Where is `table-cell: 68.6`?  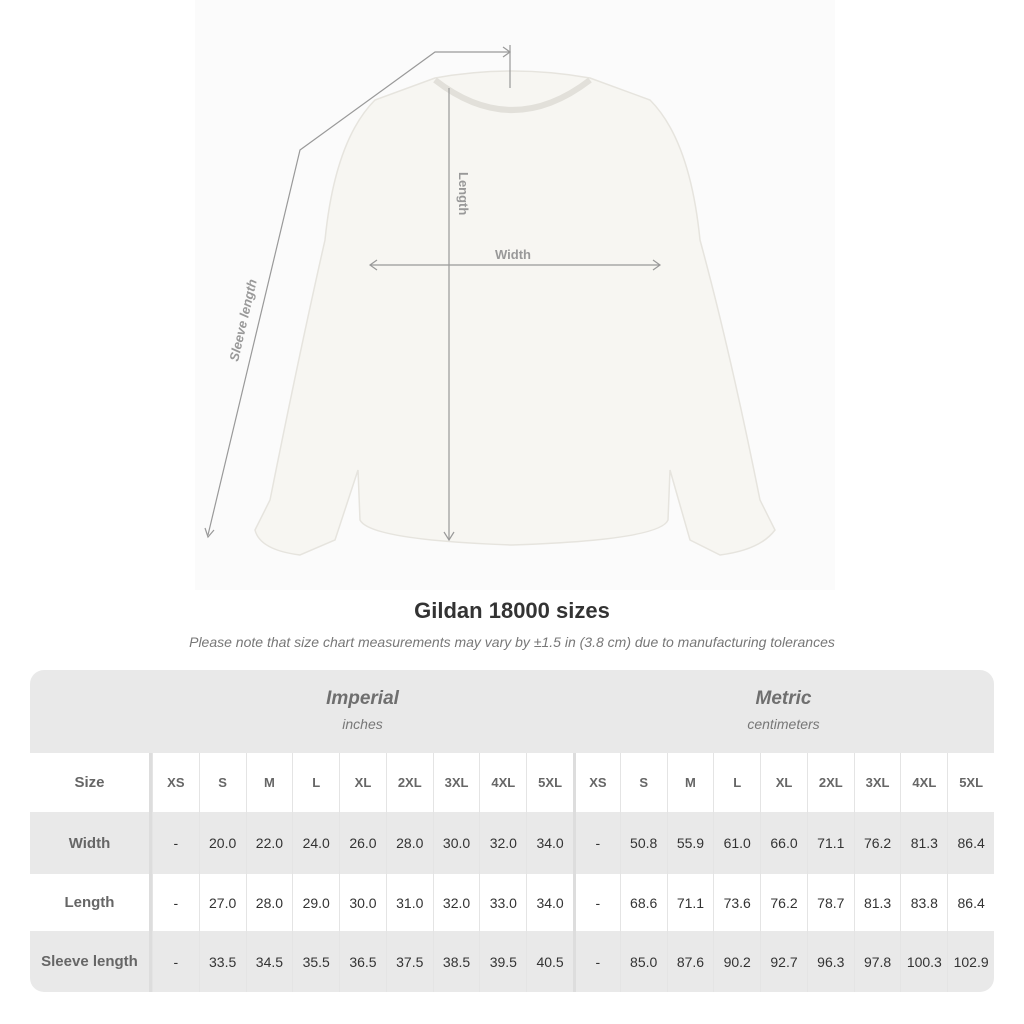
table-cell: 68.6 is located at coordinates (643, 902).